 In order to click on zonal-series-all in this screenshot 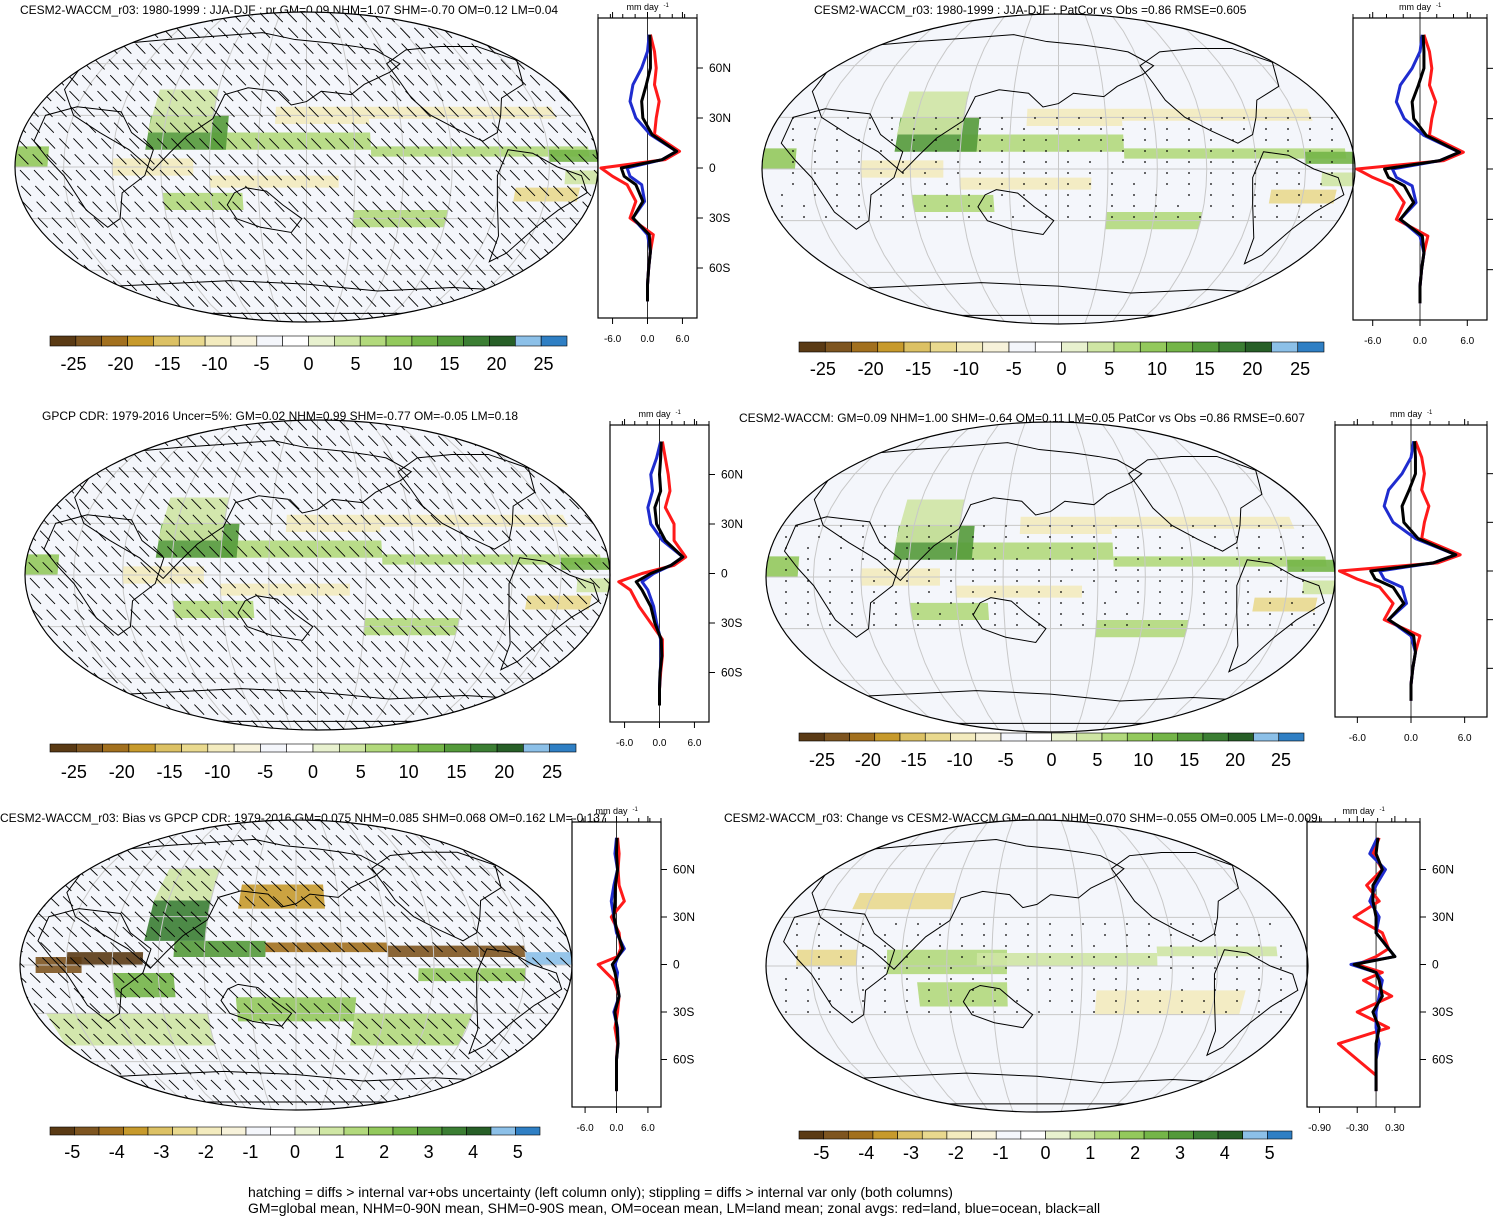, I will do `click(617, 964)`.